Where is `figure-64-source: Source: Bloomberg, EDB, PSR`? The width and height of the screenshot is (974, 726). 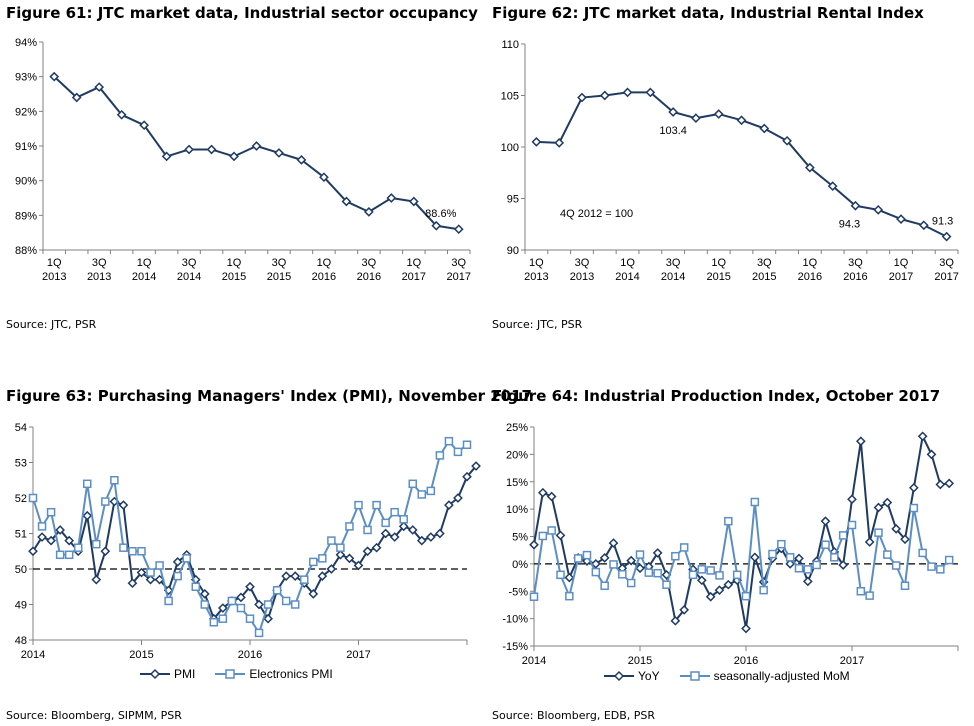 figure-64-source: Source: Bloomberg, EDB, PSR is located at coordinates (574, 715).